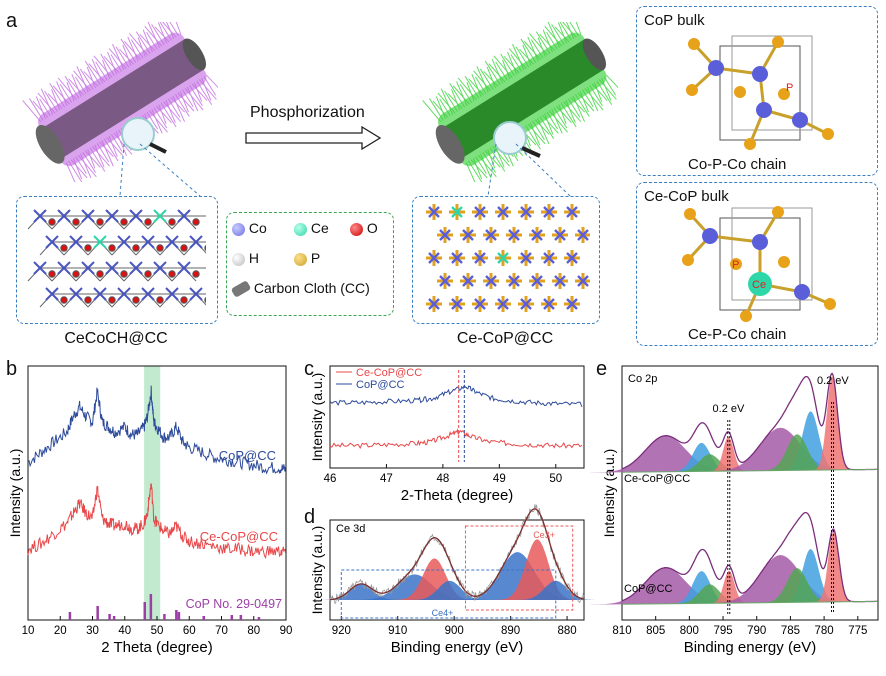 The width and height of the screenshot is (886, 676). What do you see at coordinates (529, 170) in the screenshot?
I see `zoom-connector-right` at bounding box center [529, 170].